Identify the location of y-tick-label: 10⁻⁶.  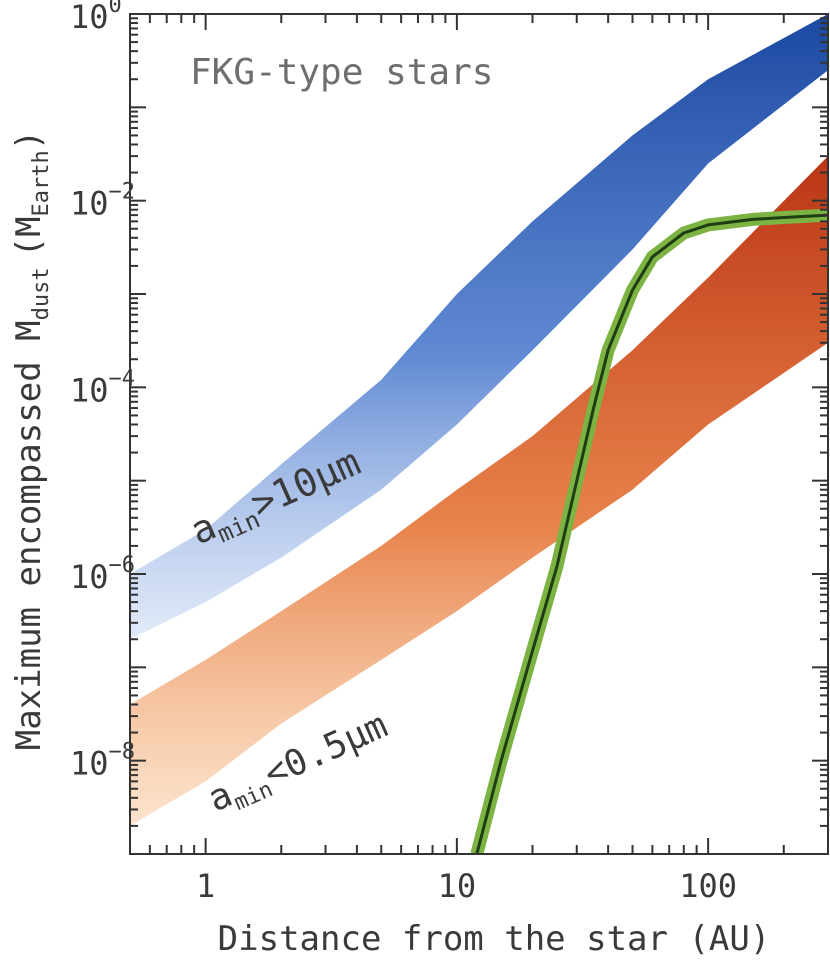
(102, 574).